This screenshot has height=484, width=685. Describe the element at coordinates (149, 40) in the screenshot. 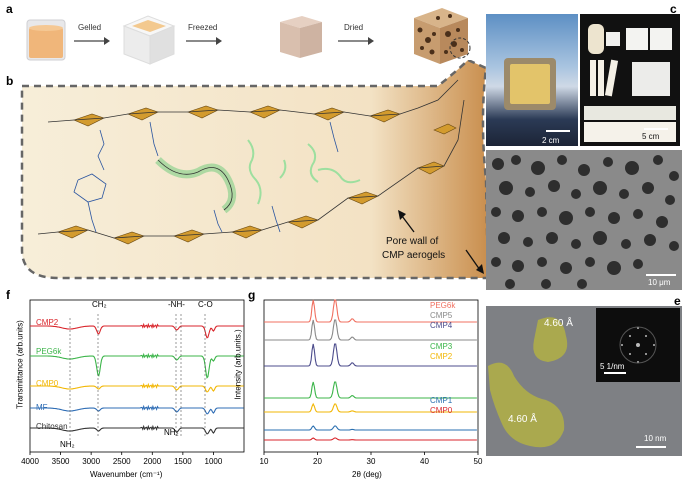

I see `gel-mold-icon` at that location.